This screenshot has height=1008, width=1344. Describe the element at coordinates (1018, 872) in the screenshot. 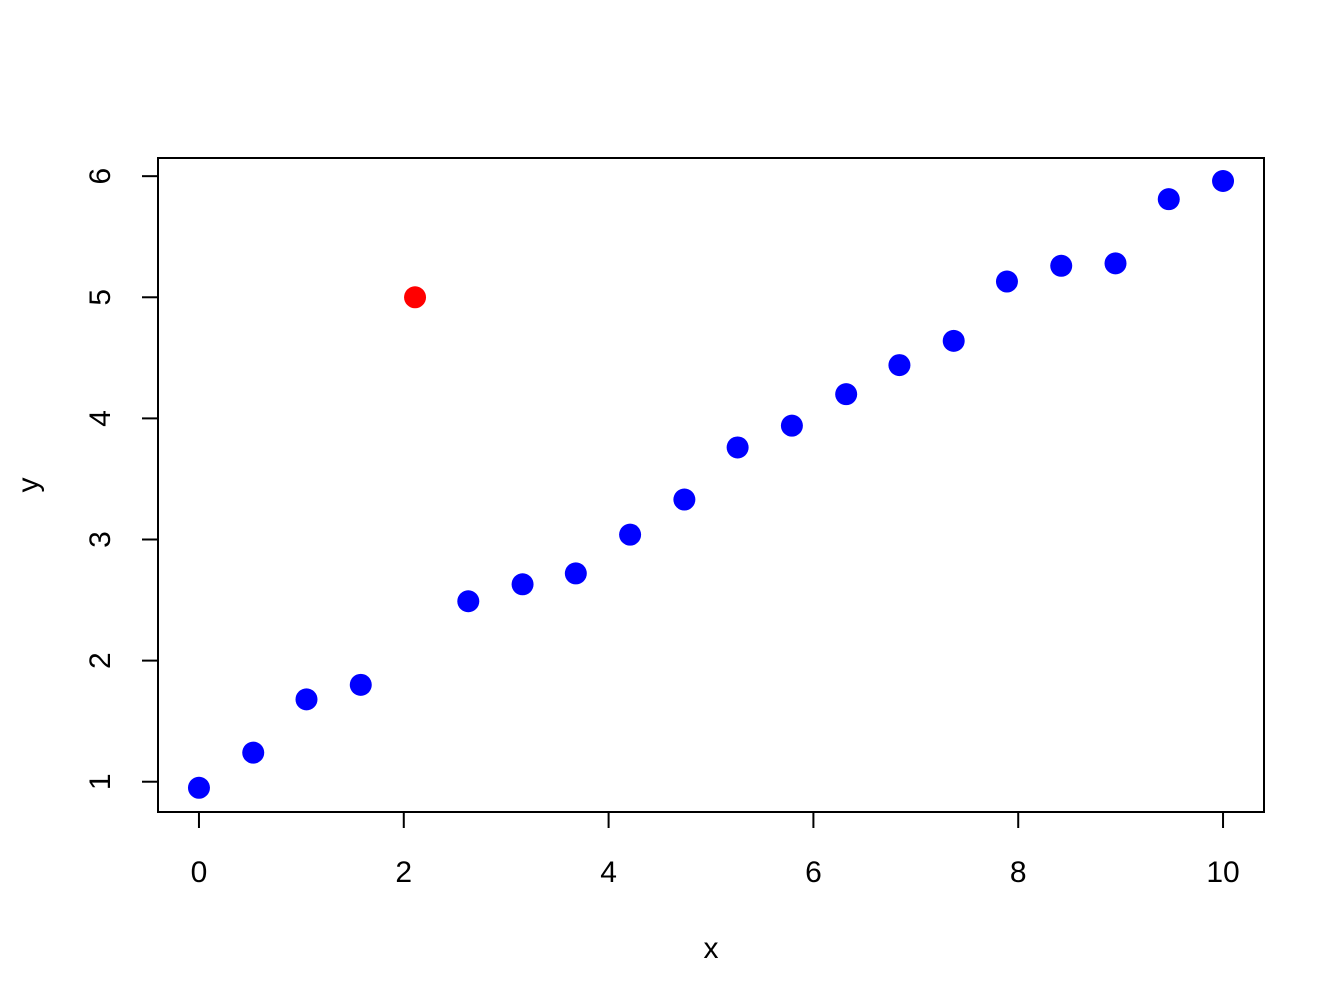

I see `x-tick-label: 8` at that location.